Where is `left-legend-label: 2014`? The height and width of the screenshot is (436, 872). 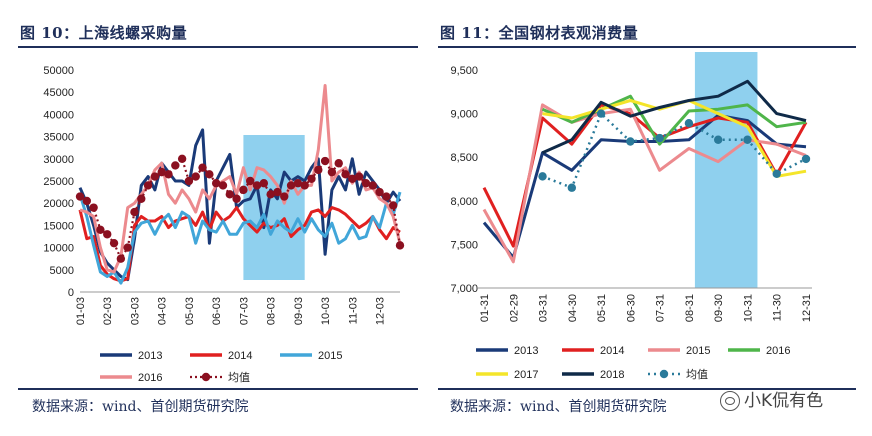
left-legend-label: 2014 is located at coordinates (240, 356).